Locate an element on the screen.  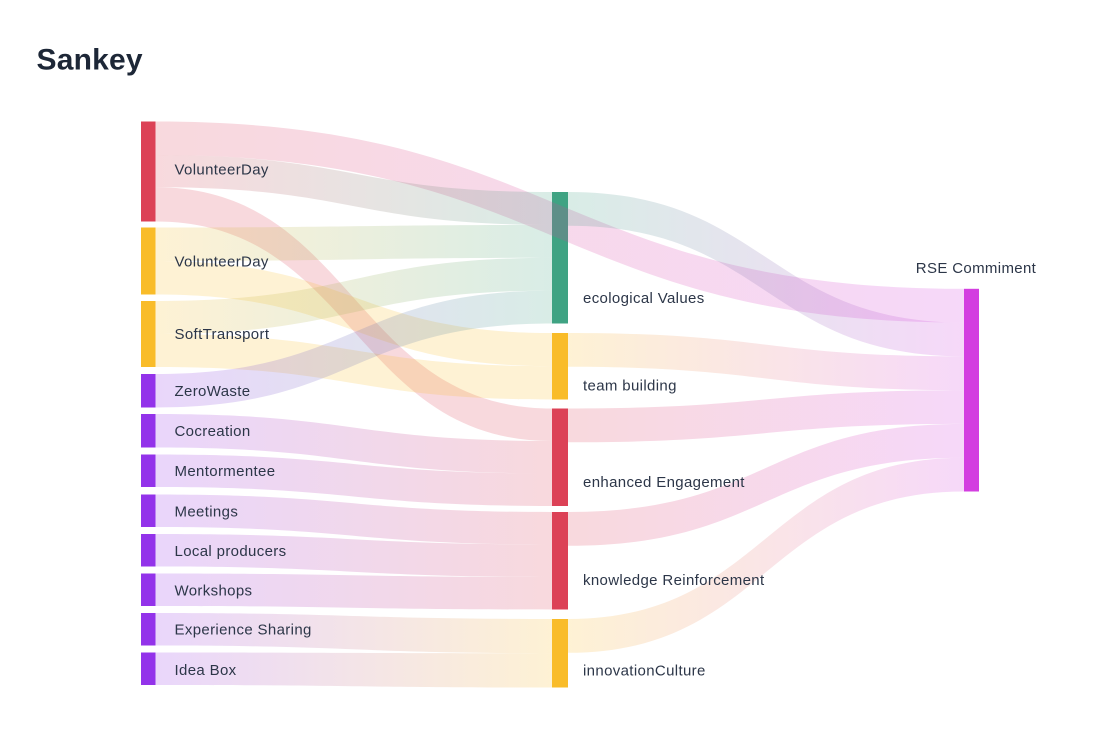
svg-text: SoftTransport is located at coordinates (222, 334).